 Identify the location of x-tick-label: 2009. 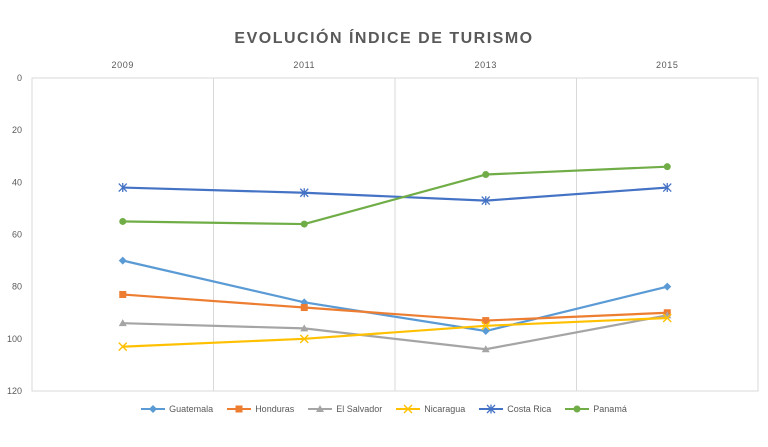
(123, 65).